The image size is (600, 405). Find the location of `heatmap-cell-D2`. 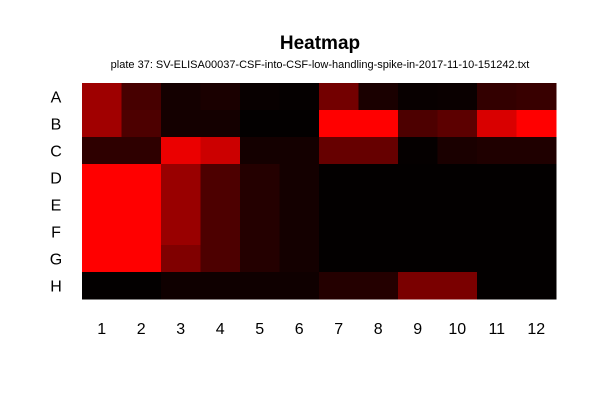

heatmap-cell-D2 is located at coordinates (141, 178).